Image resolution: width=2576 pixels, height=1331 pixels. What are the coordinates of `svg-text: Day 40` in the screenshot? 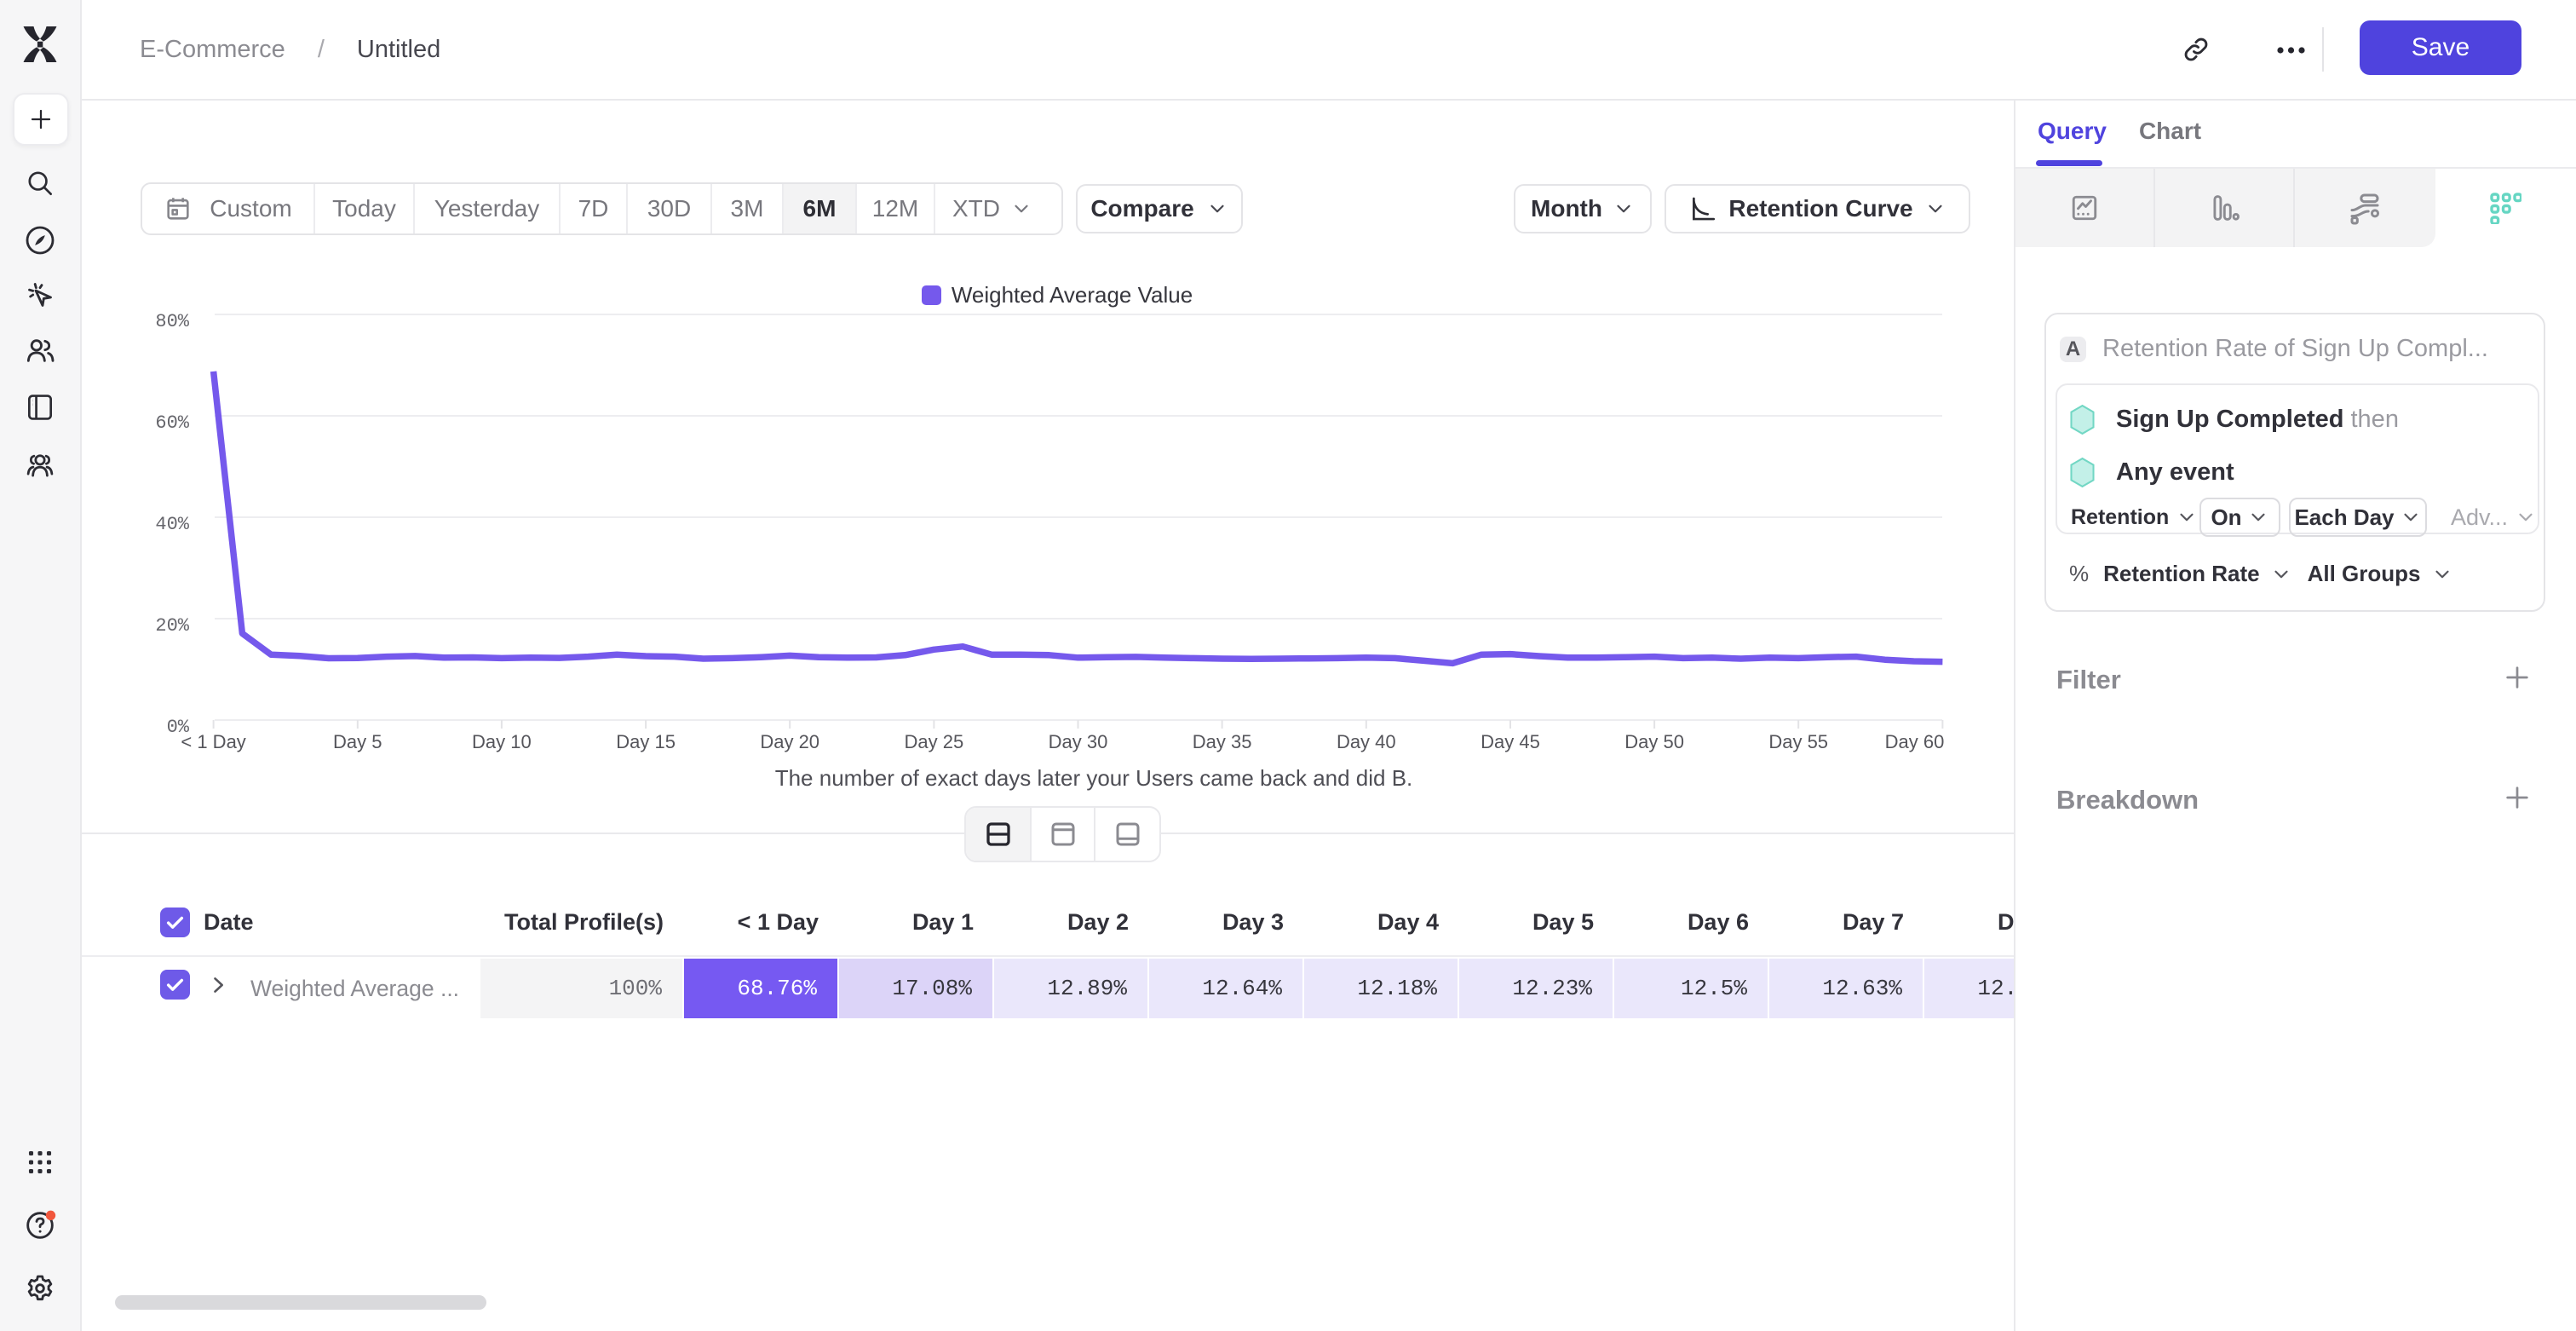 It's located at (1367, 742).